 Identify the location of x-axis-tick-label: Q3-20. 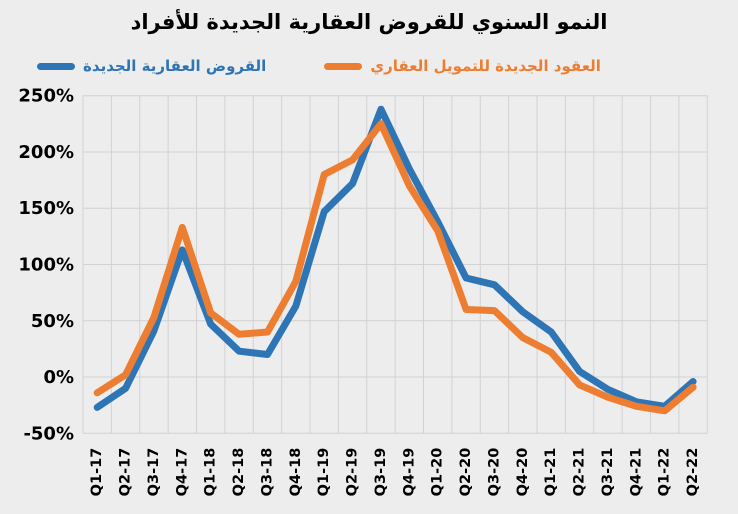
(494, 472).